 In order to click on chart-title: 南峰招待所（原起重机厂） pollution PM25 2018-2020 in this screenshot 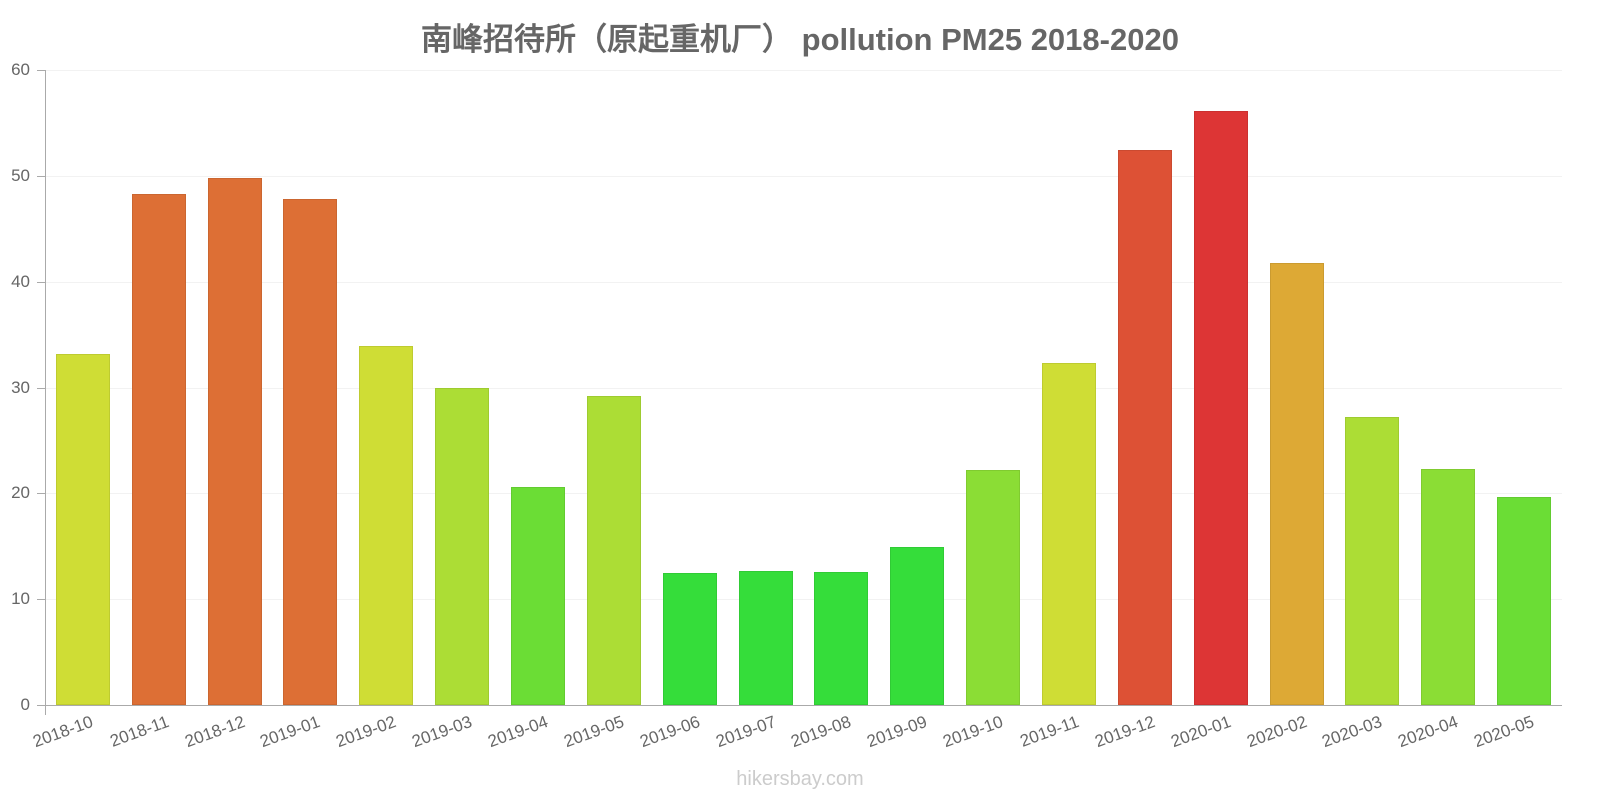, I will do `click(800, 39)`.